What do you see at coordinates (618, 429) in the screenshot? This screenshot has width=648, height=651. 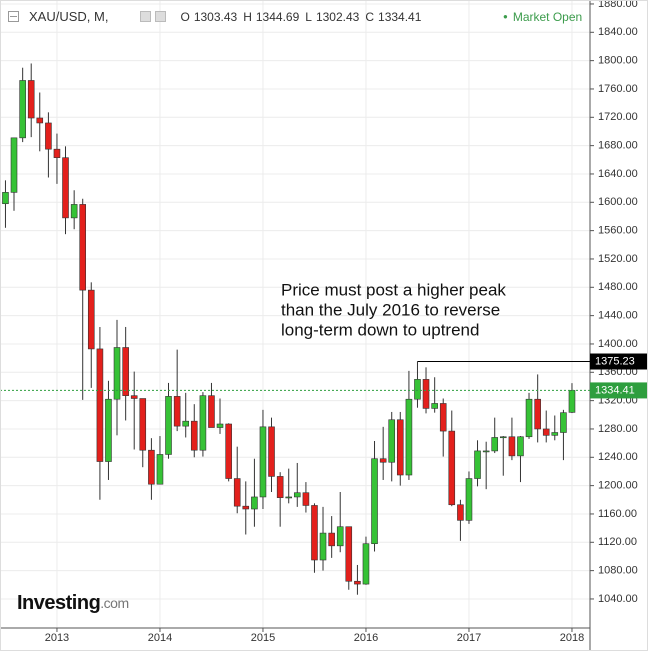 I see `y-tick-label: 1280.00` at bounding box center [618, 429].